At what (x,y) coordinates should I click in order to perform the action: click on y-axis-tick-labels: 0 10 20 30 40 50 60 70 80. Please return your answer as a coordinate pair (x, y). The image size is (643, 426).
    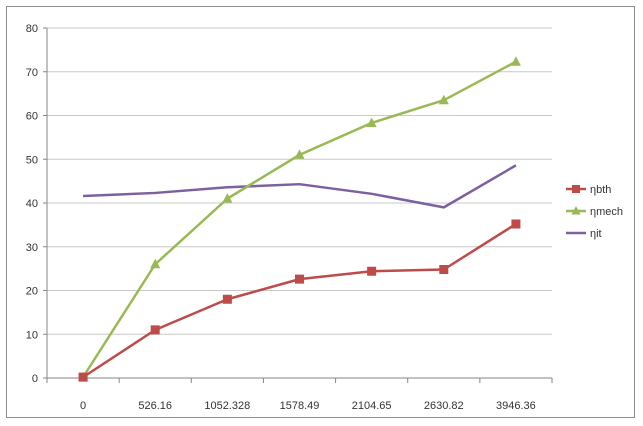
    Looking at the image, I should click on (32, 204).